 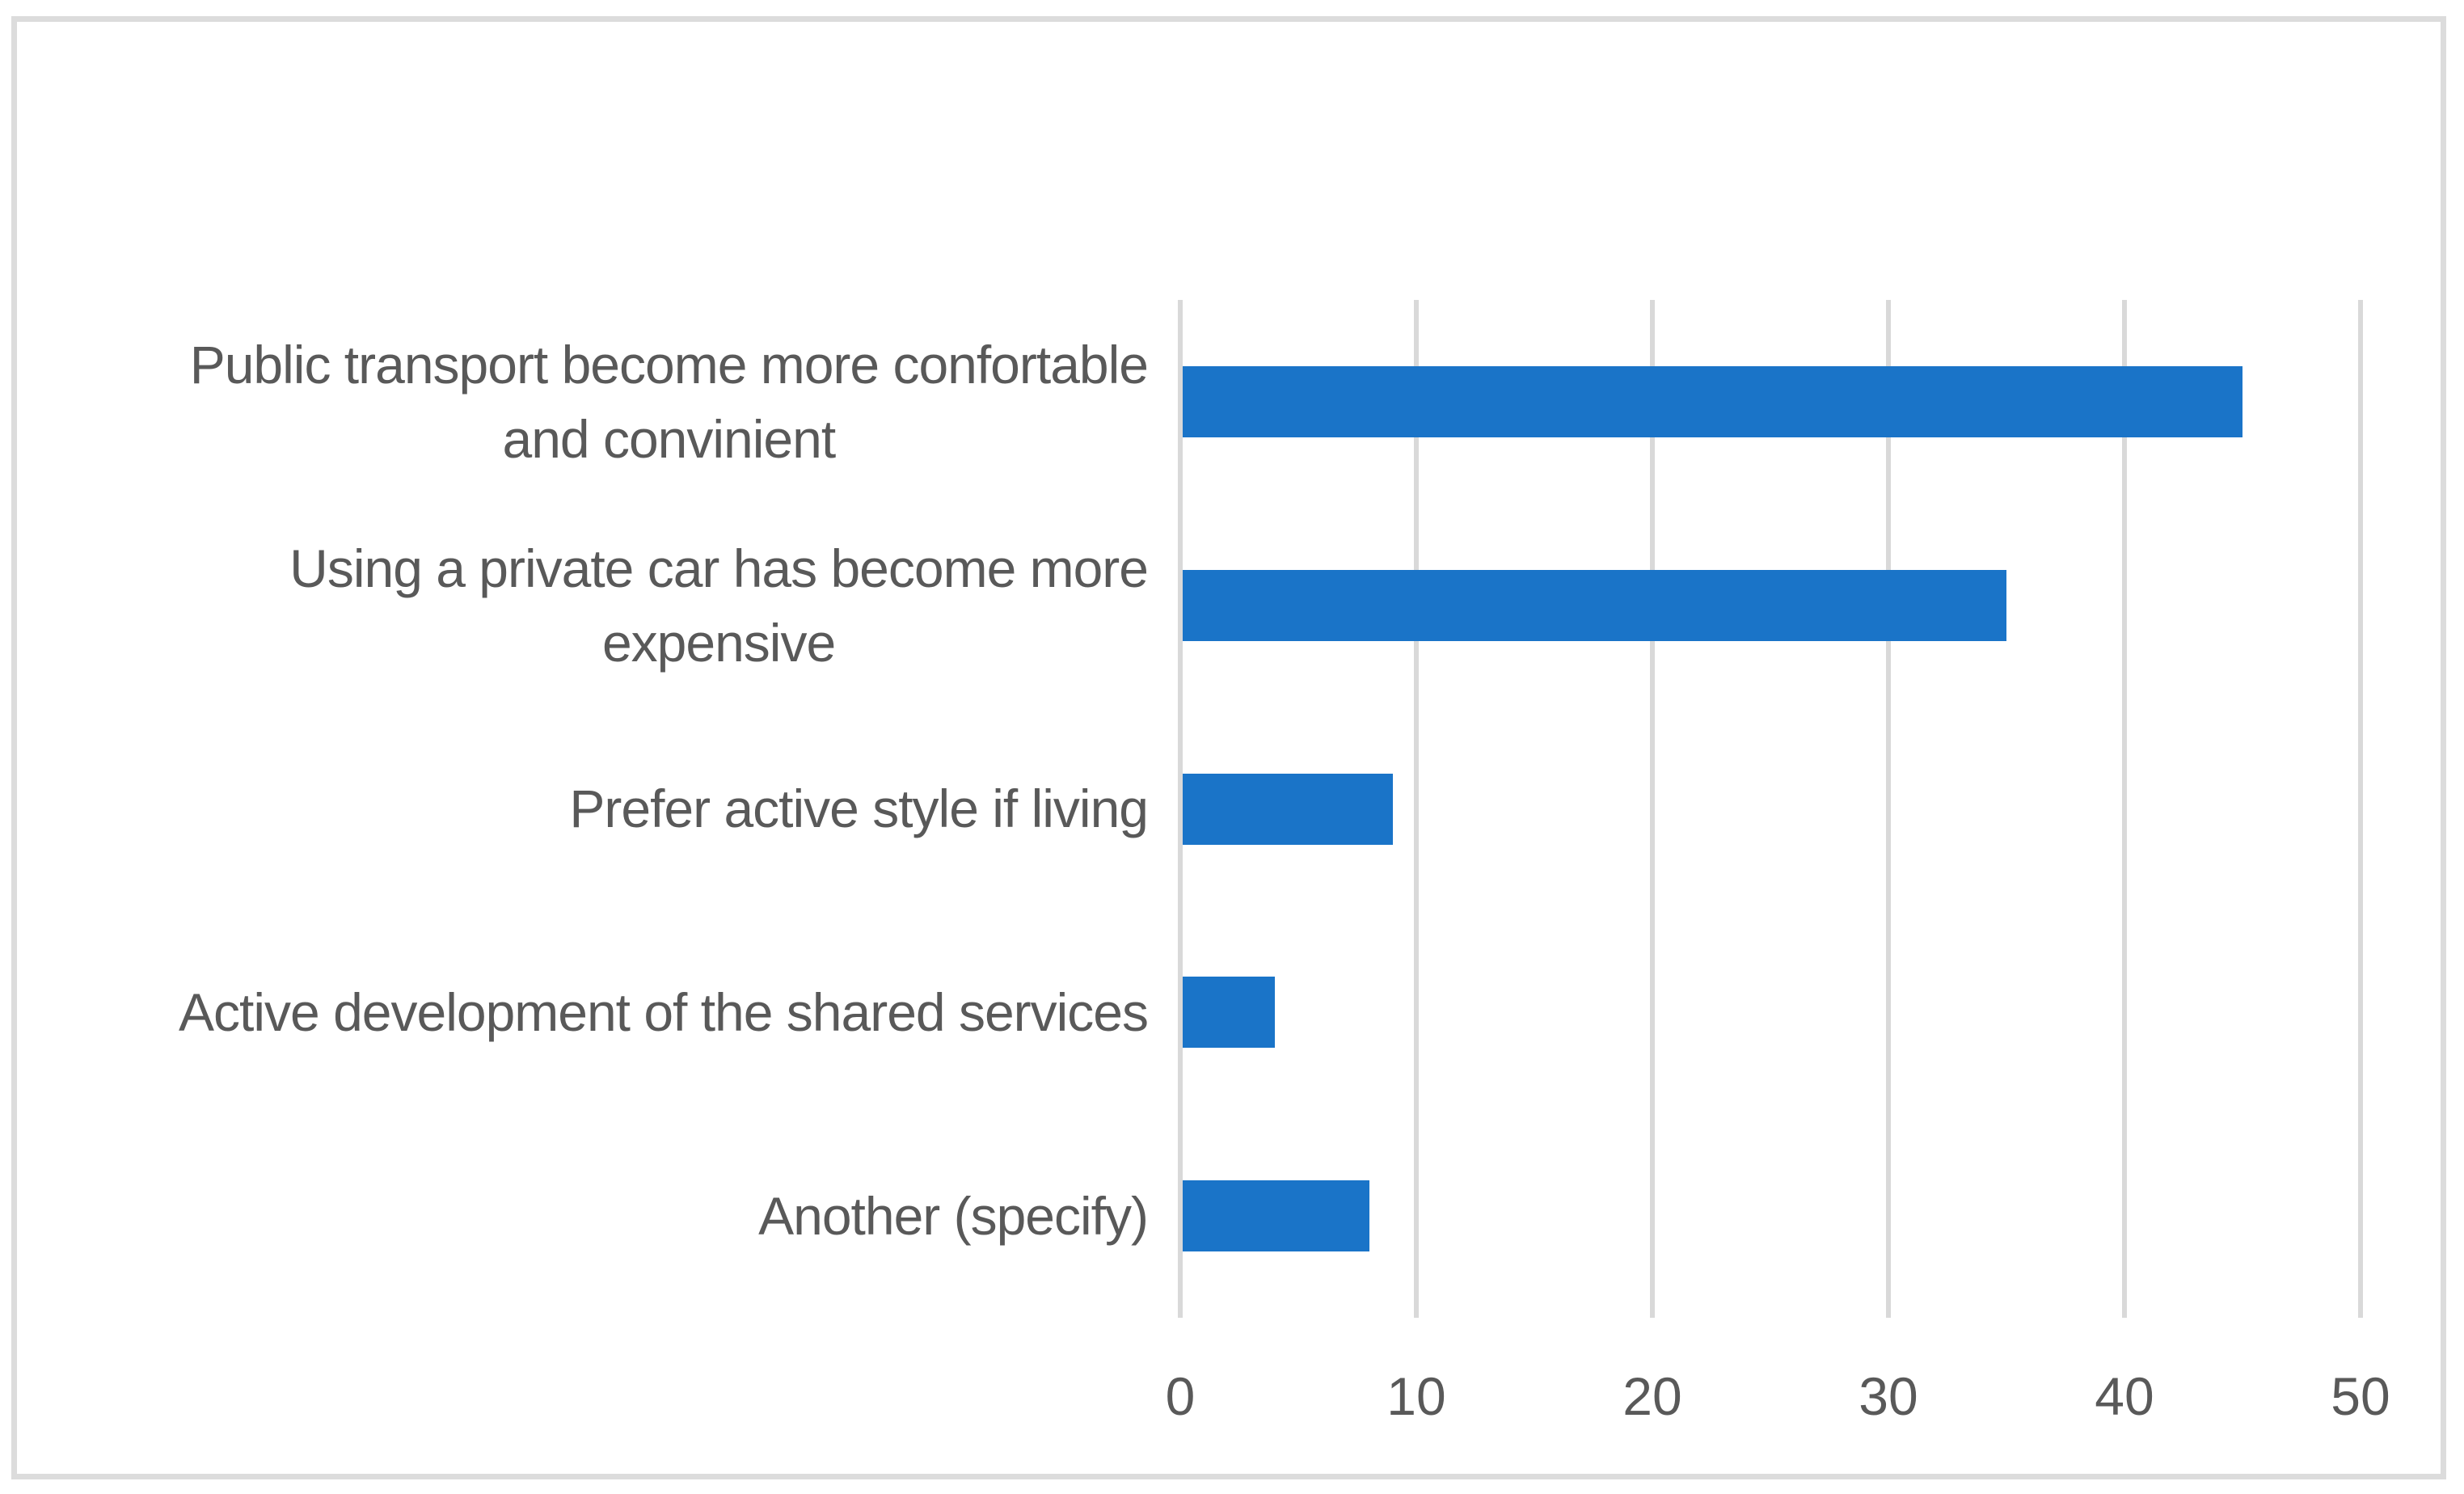 I want to click on category-label-text: Another (specify), so click(x=954, y=1216).